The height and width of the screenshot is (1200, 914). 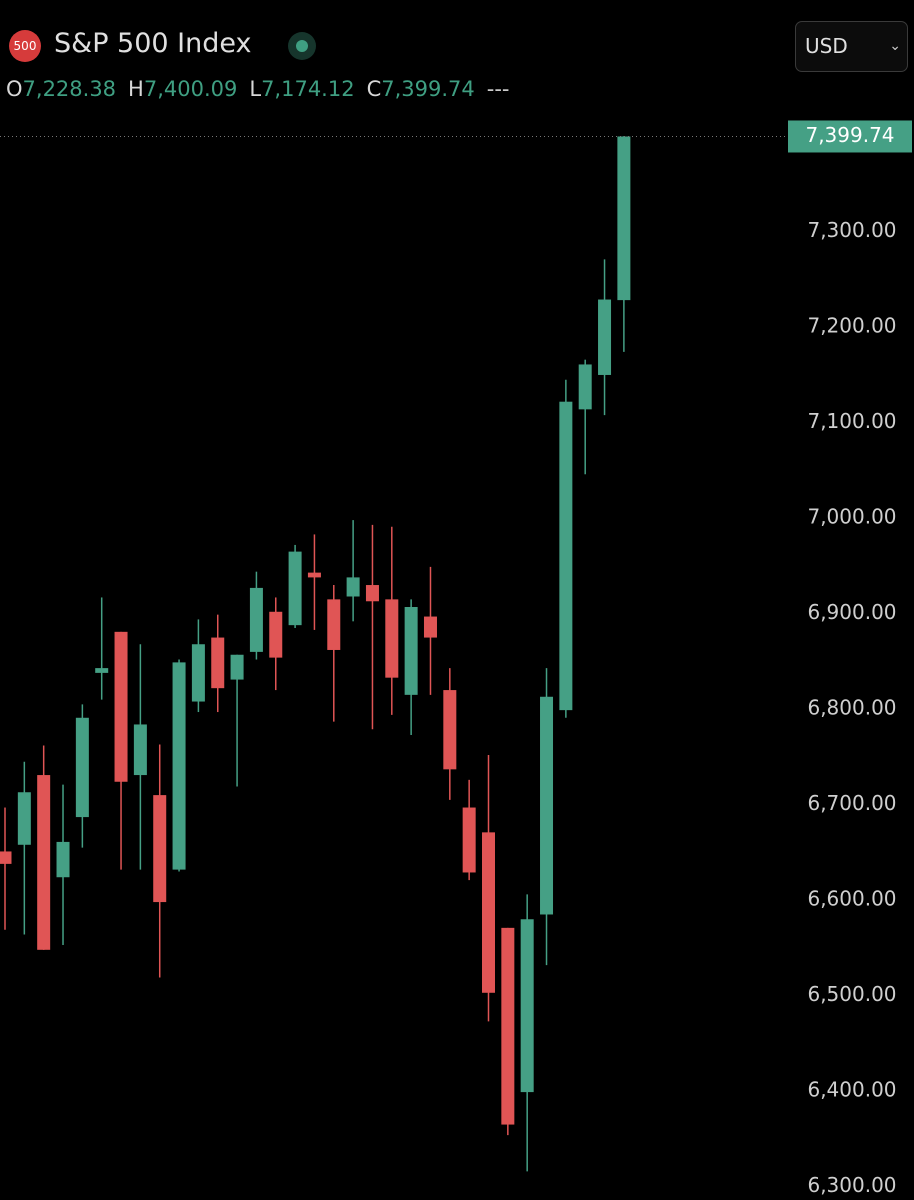 I want to click on y-tick-label: 6,300.00, so click(x=851, y=1185).